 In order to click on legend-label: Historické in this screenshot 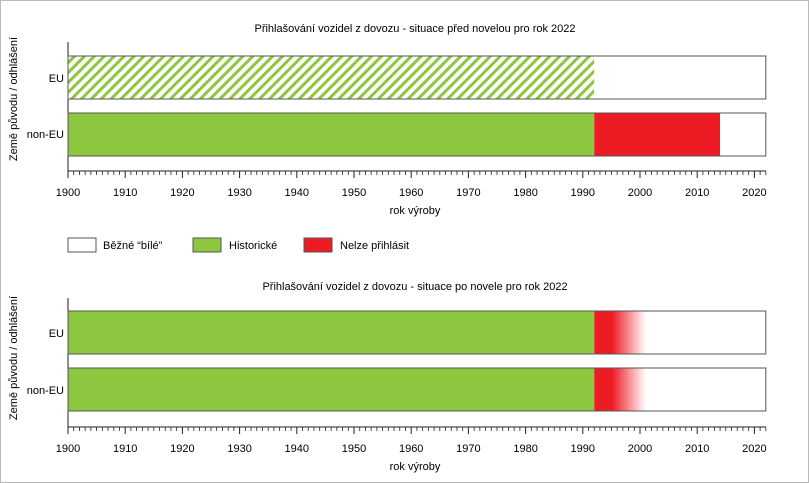, I will do `click(253, 246)`.